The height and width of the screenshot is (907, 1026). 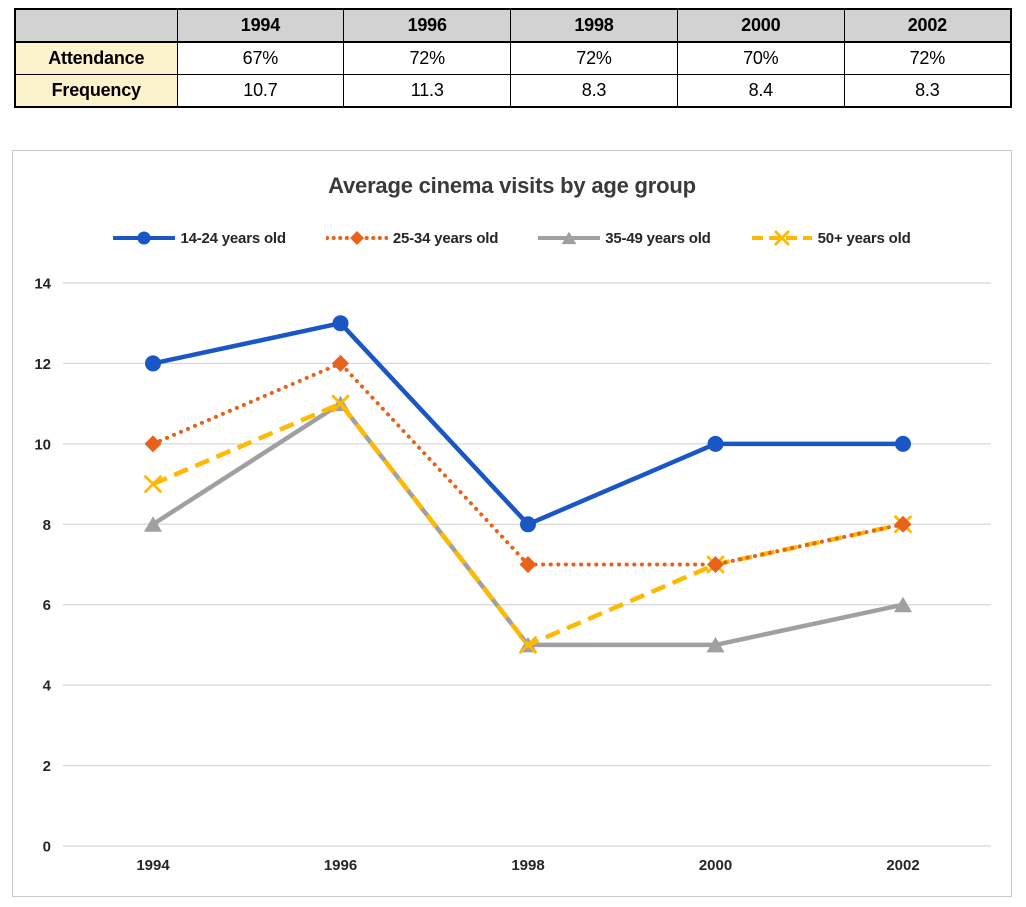 What do you see at coordinates (47, 525) in the screenshot?
I see `y-axis-tick-label: 8` at bounding box center [47, 525].